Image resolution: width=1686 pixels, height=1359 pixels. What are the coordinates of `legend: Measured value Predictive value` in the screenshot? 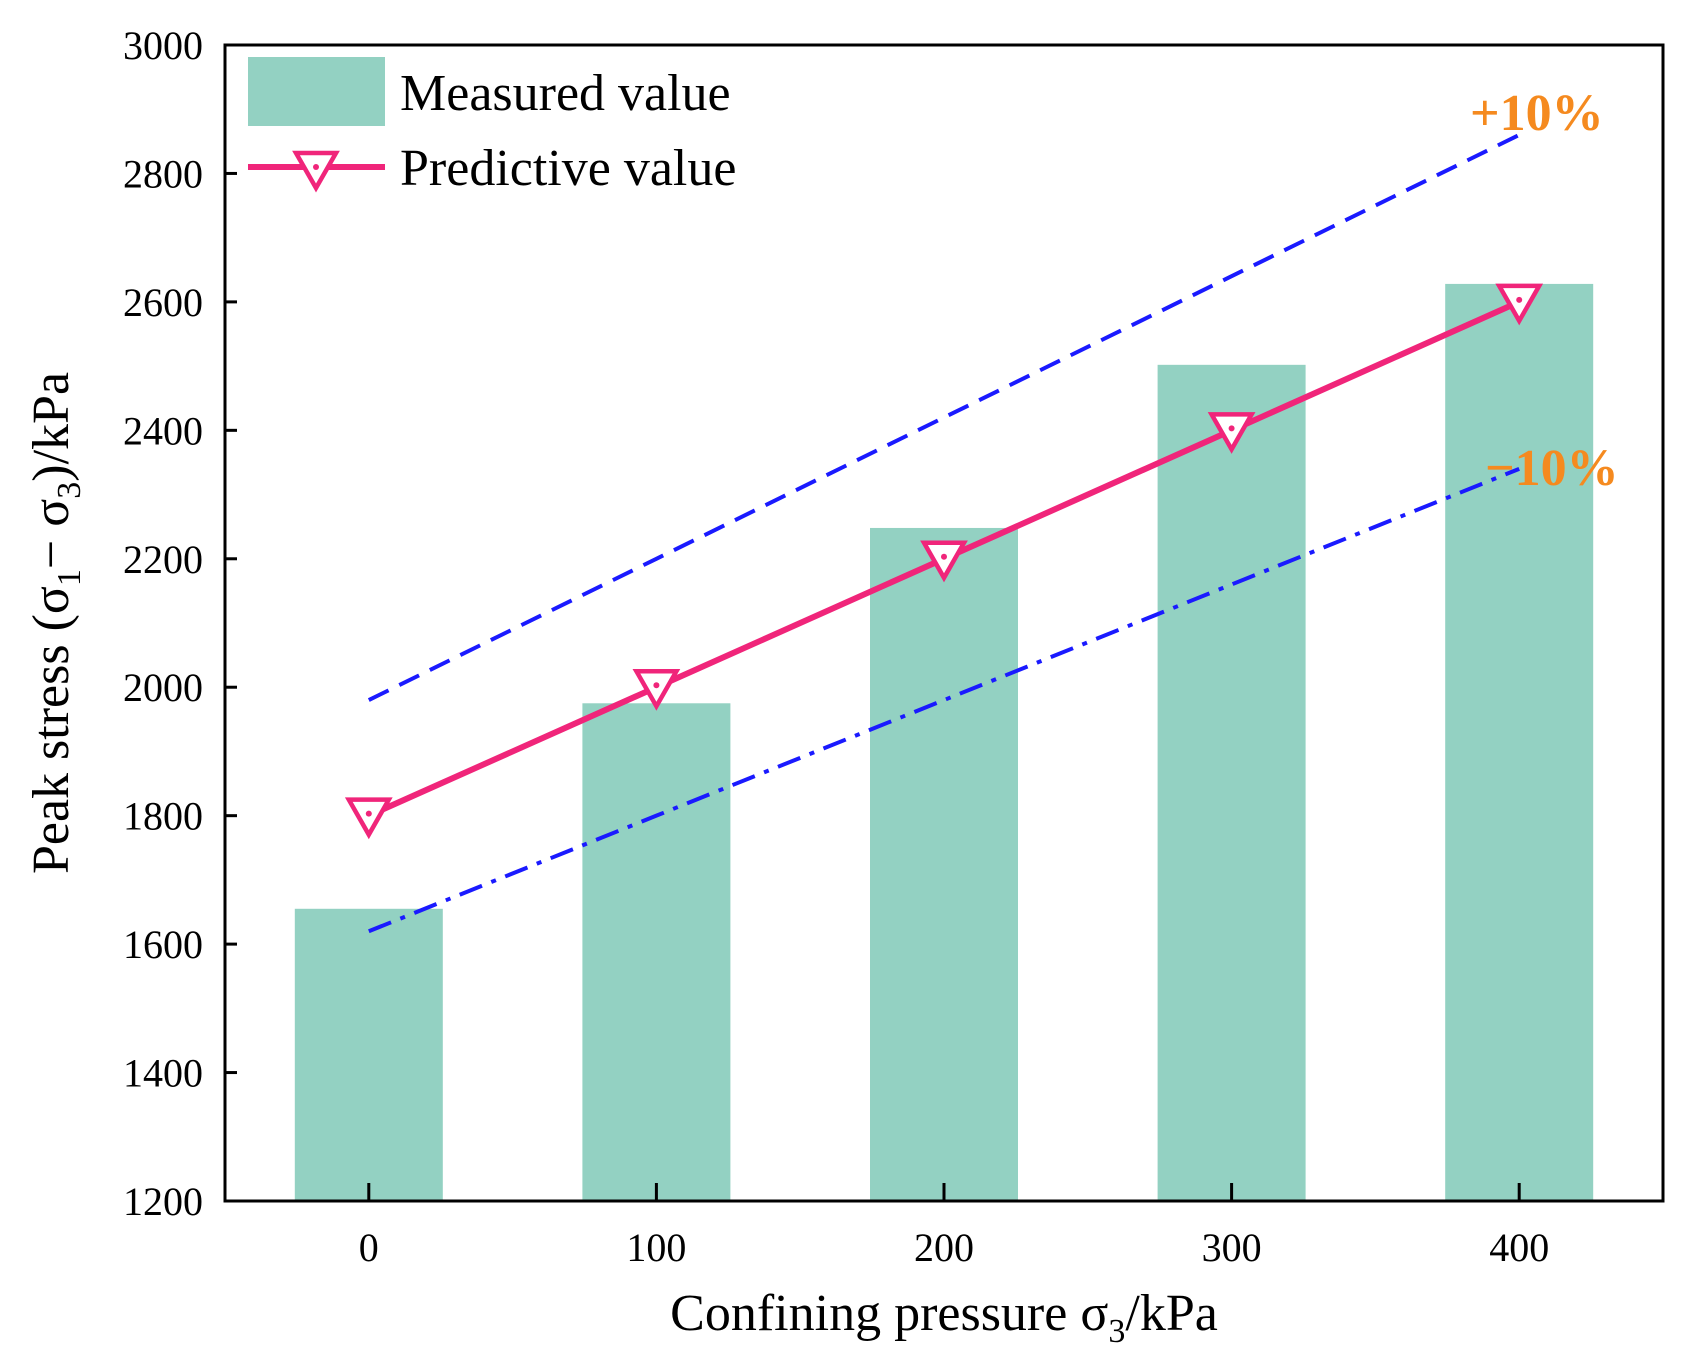 It's located at (492, 127).